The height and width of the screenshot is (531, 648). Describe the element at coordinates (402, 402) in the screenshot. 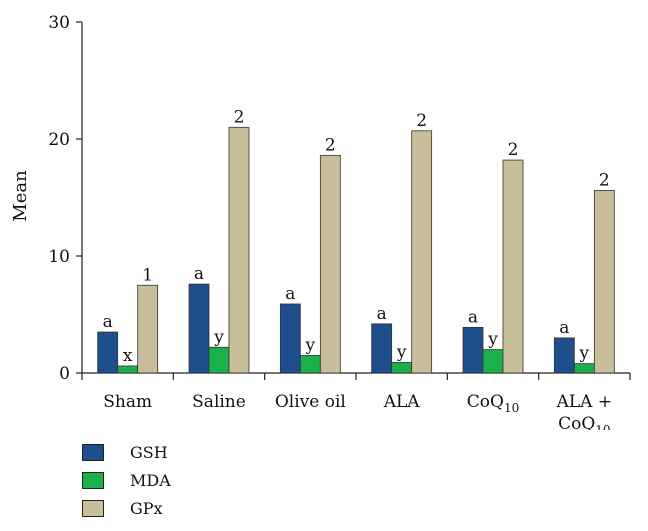

I see `x-tick-label: ALA` at that location.